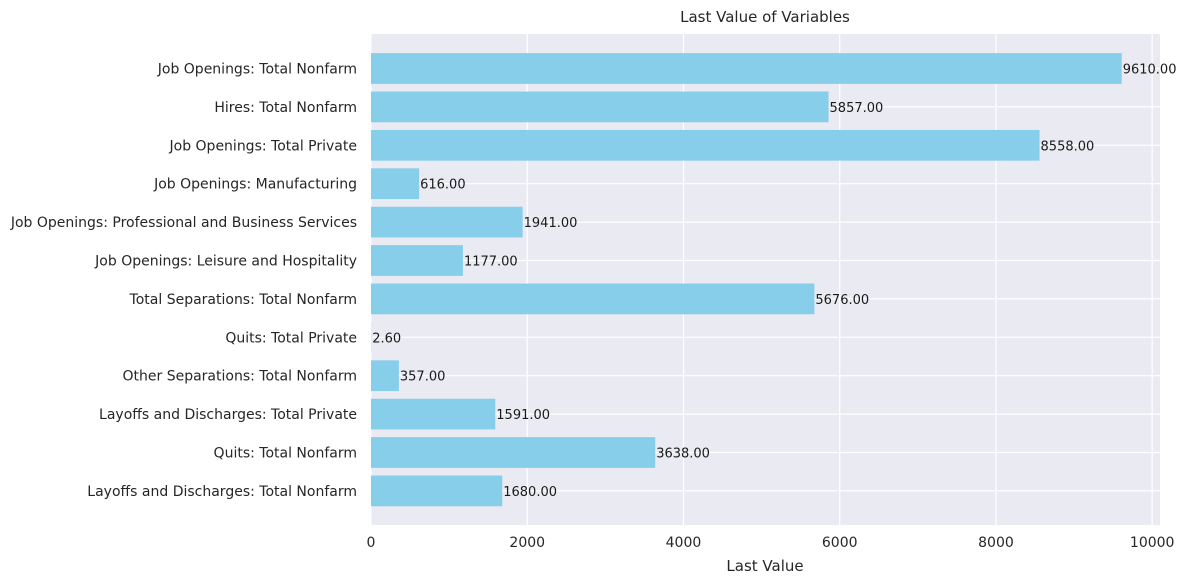 The image size is (1185, 584). What do you see at coordinates (491, 262) in the screenshot?
I see `data-label: 1177.00` at bounding box center [491, 262].